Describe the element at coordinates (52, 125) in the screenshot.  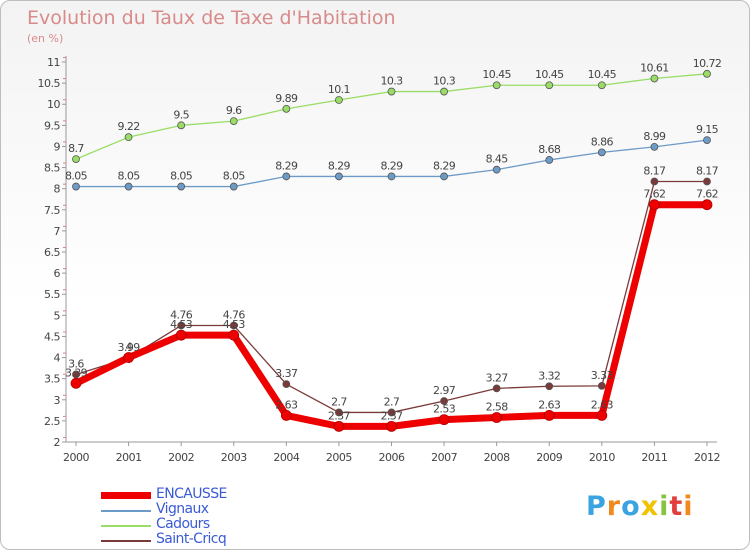
I see `y-tick-label: 9.5` at that location.